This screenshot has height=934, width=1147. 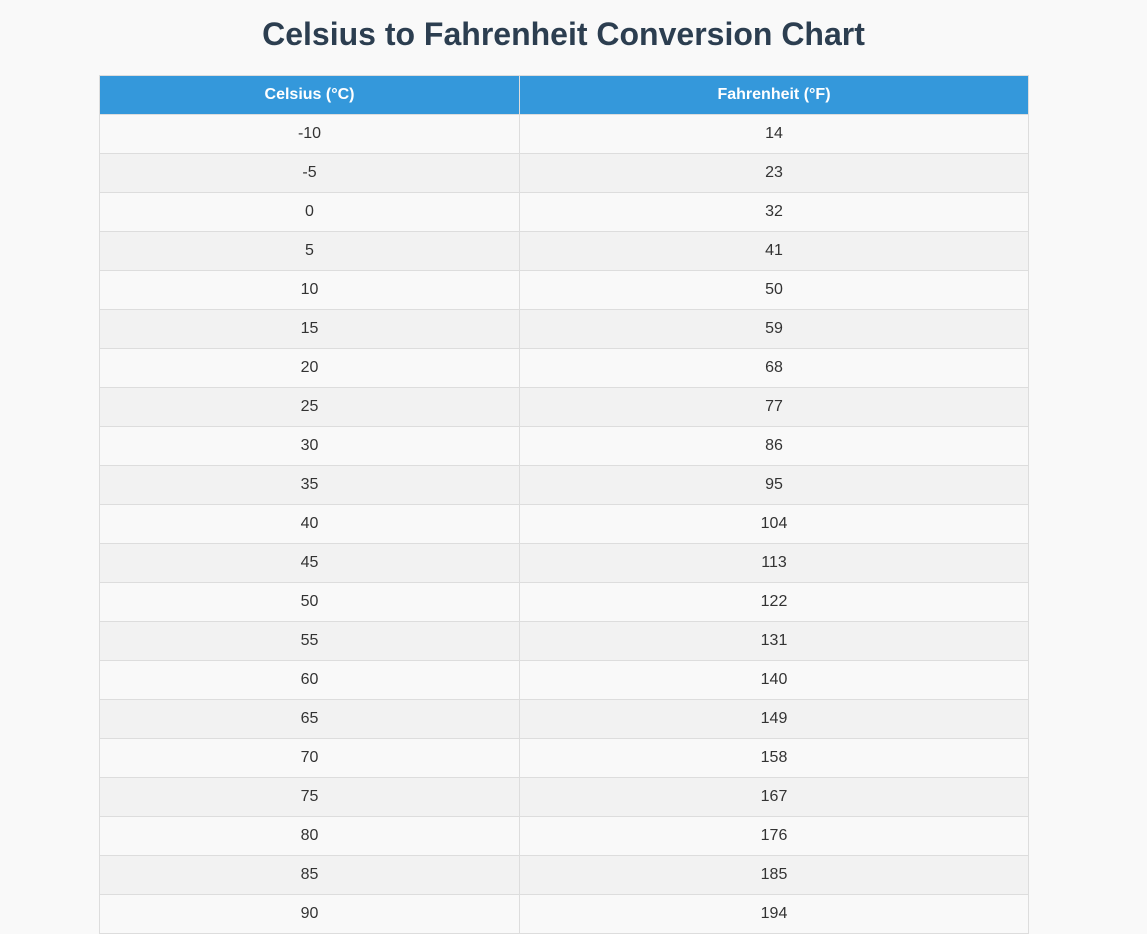 I want to click on table-row: 15 59, so click(x=564, y=329).